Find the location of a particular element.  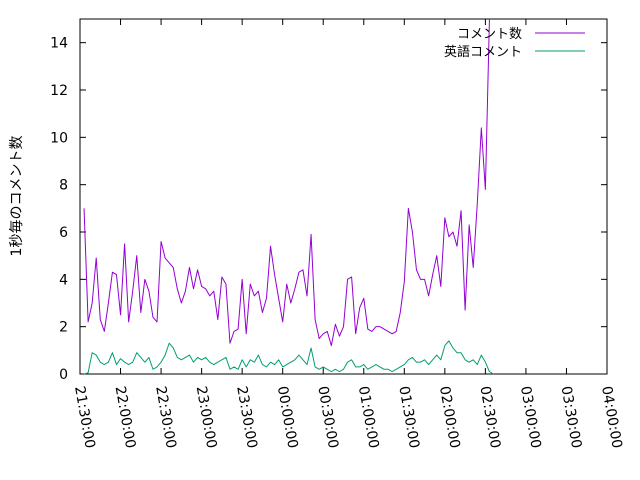

x-tick-label: 01:00:00 is located at coordinates (368, 417).